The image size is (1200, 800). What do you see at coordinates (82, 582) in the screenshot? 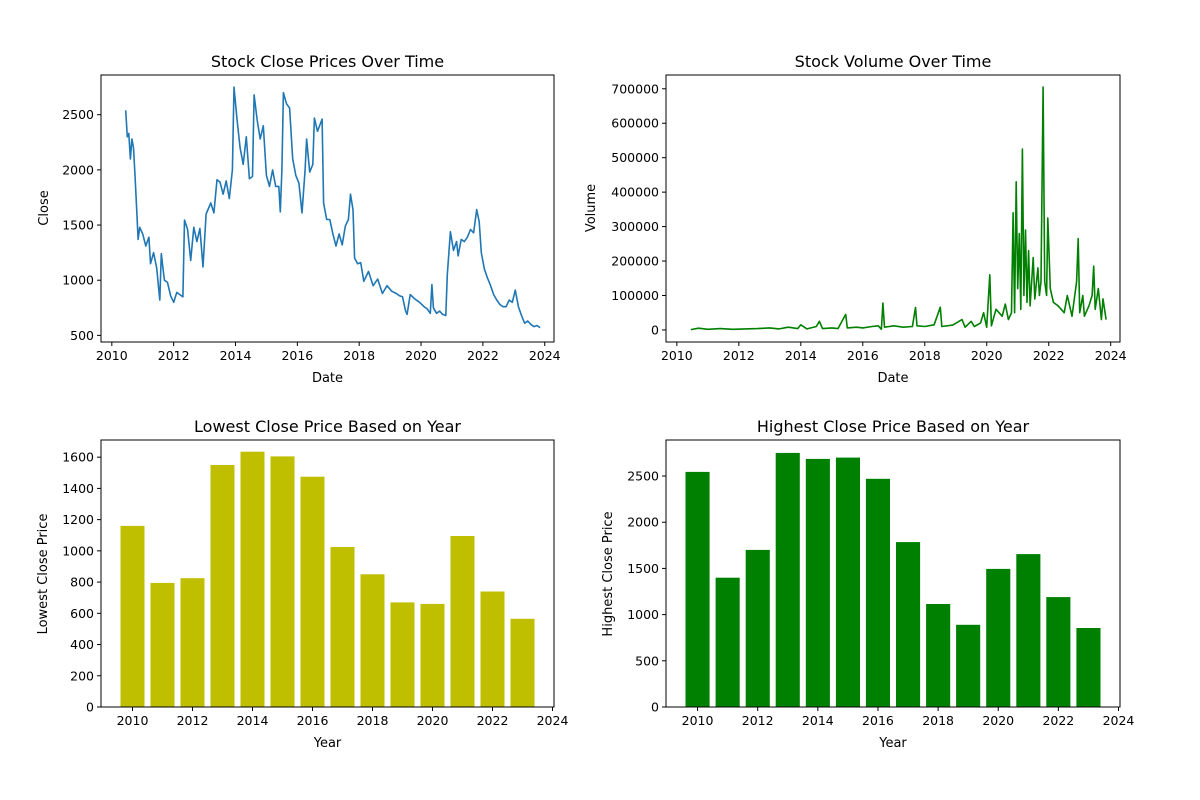
I see `y-tick-label: 800` at bounding box center [82, 582].